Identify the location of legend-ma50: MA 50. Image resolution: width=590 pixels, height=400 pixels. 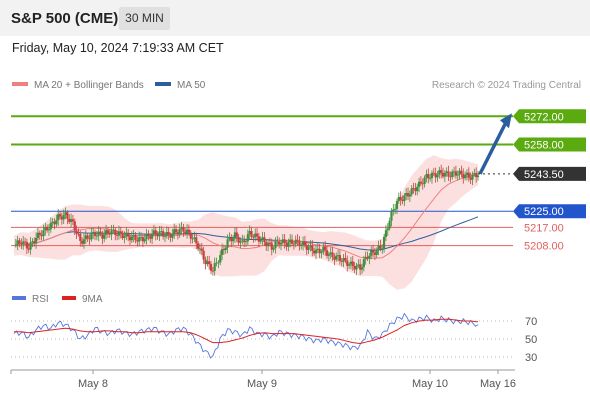
(180, 85).